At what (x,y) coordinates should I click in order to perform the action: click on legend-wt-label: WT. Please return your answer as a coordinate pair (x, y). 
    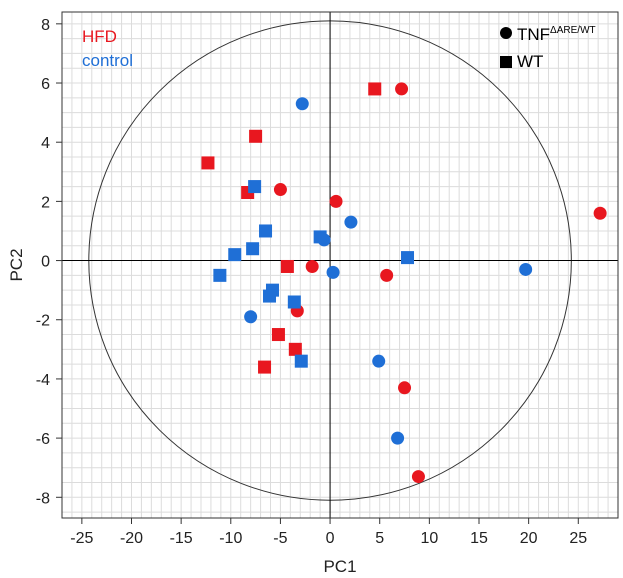
    Looking at the image, I should click on (530, 61).